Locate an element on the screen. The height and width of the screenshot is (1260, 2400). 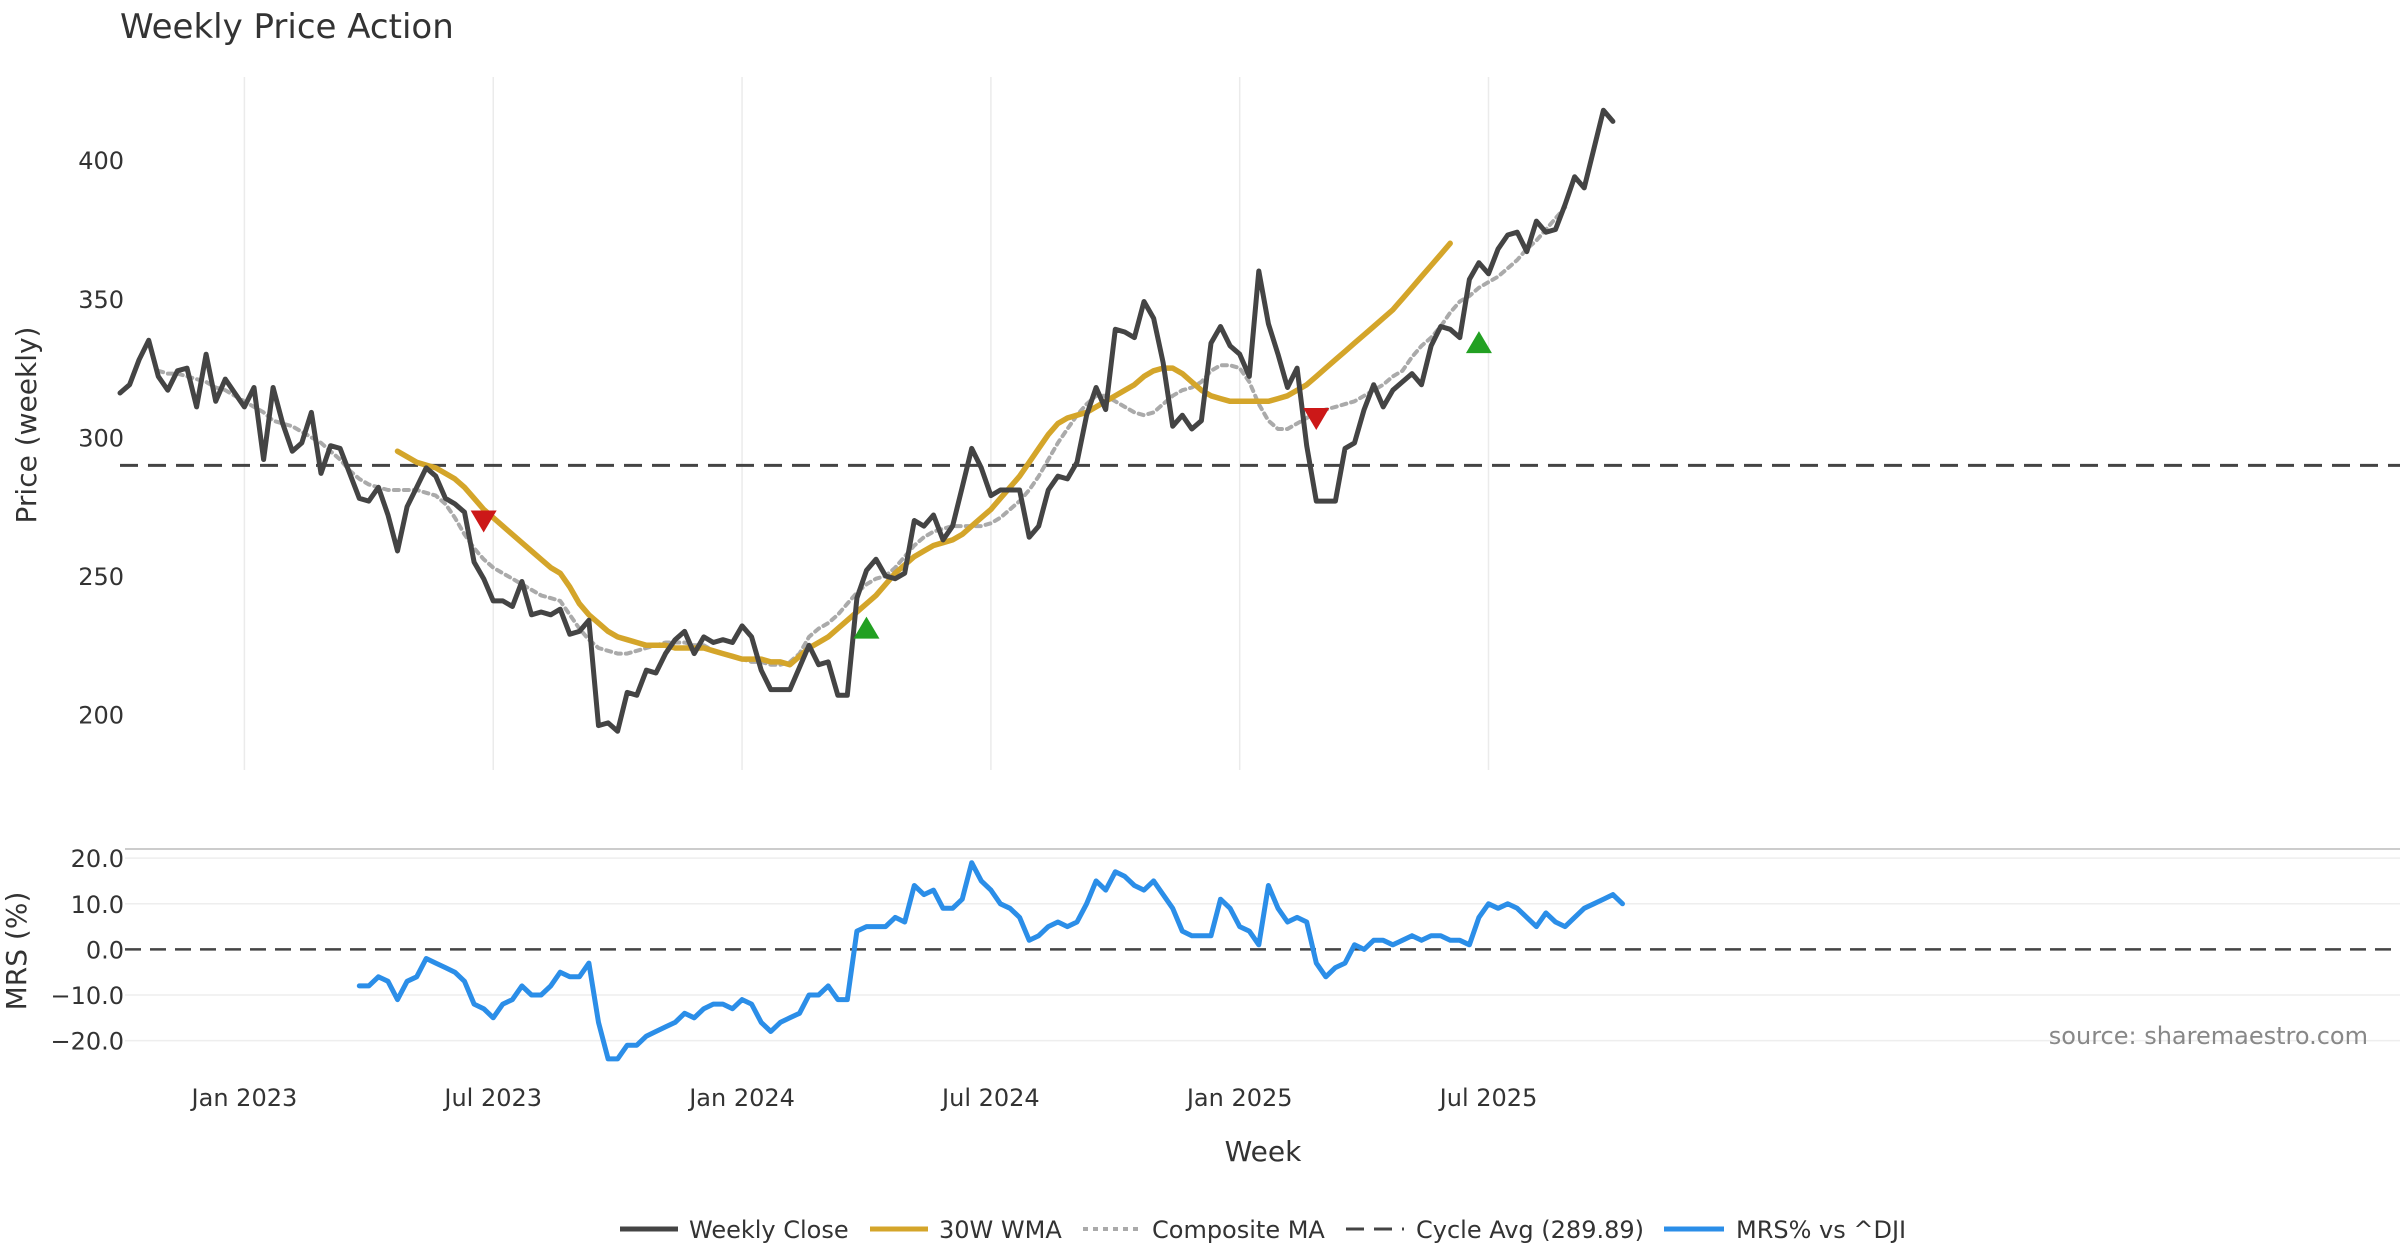
source-text: source: sharemaestro.com is located at coordinates (2208, 1036).